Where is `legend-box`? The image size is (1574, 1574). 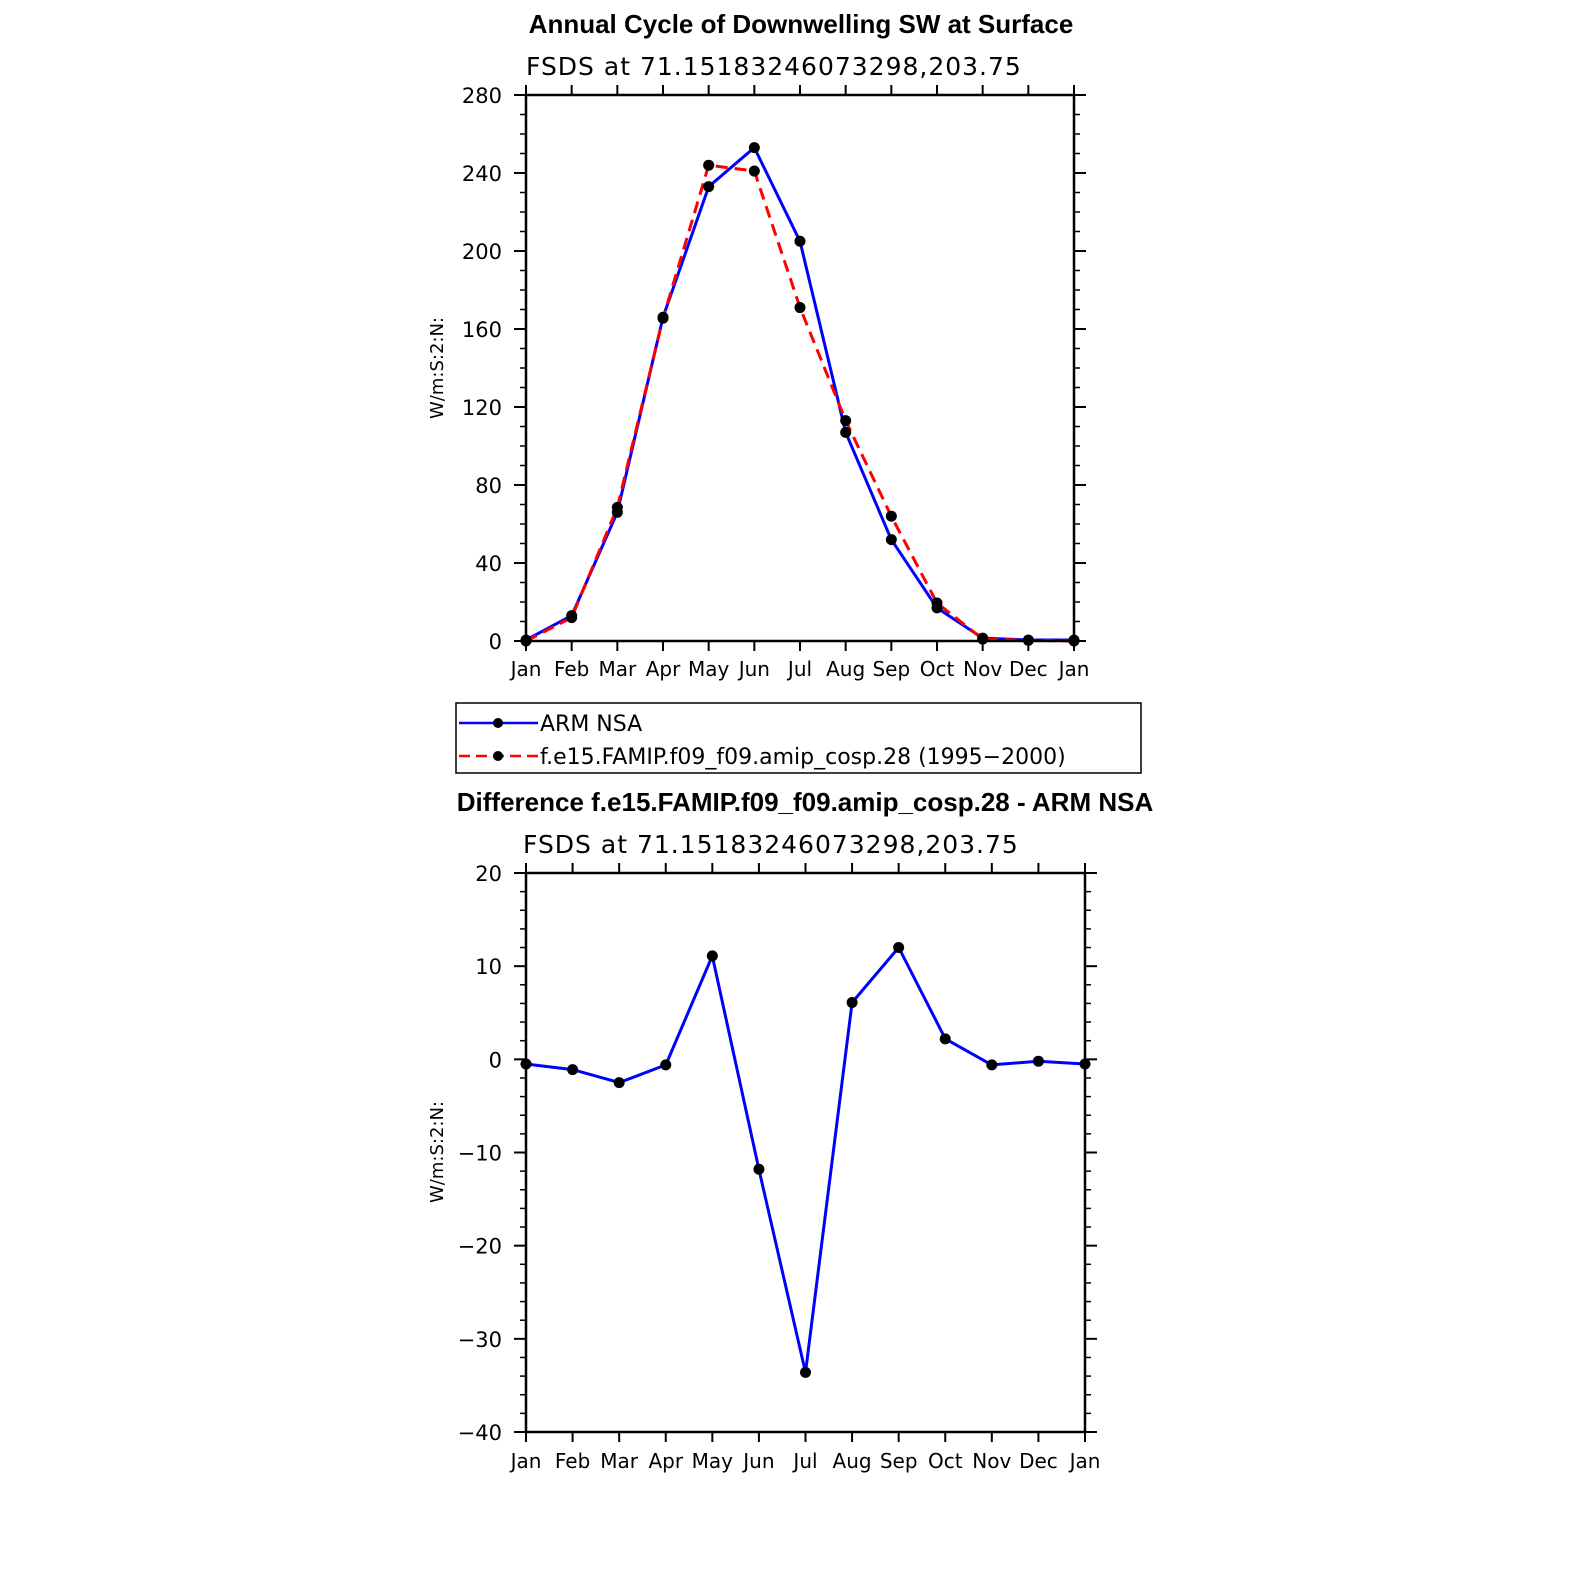
legend-box is located at coordinates (798, 738).